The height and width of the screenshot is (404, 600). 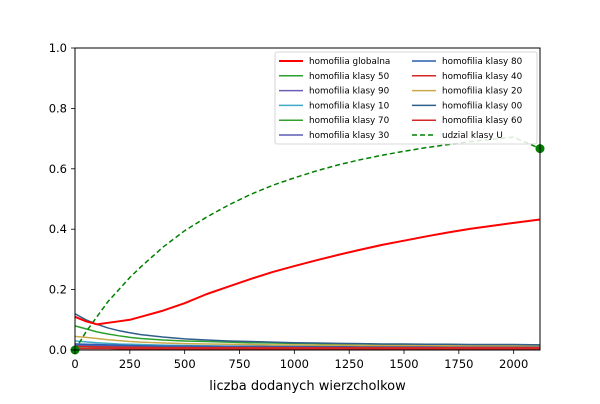 What do you see at coordinates (349, 106) in the screenshot?
I see `legend-label: homofilia klasy 10` at bounding box center [349, 106].